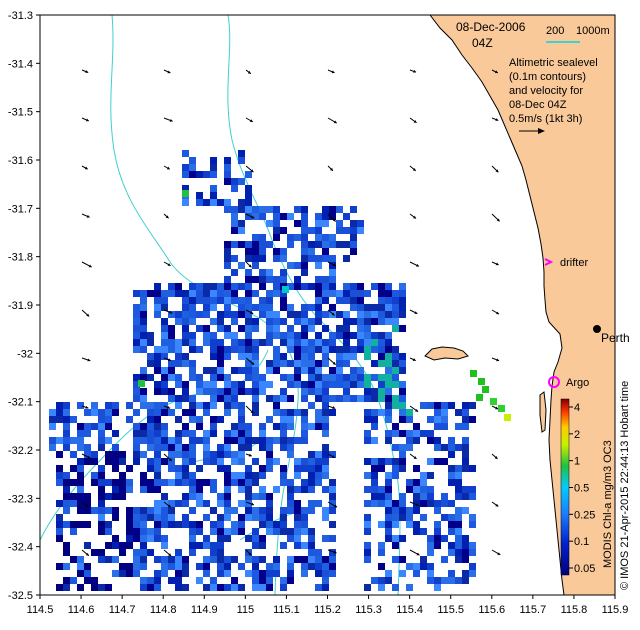  What do you see at coordinates (543, 412) in the screenshot?
I see `garden-island` at bounding box center [543, 412].